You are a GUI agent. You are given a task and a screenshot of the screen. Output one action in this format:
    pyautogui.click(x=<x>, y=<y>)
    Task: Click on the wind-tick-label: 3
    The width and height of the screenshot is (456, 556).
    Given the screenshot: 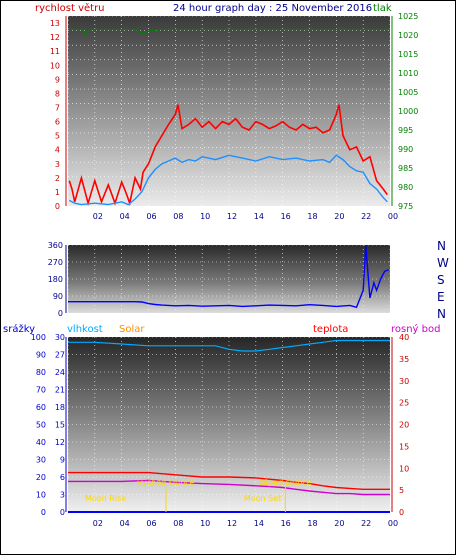 What is the action you would take?
    pyautogui.click(x=57, y=164)
    